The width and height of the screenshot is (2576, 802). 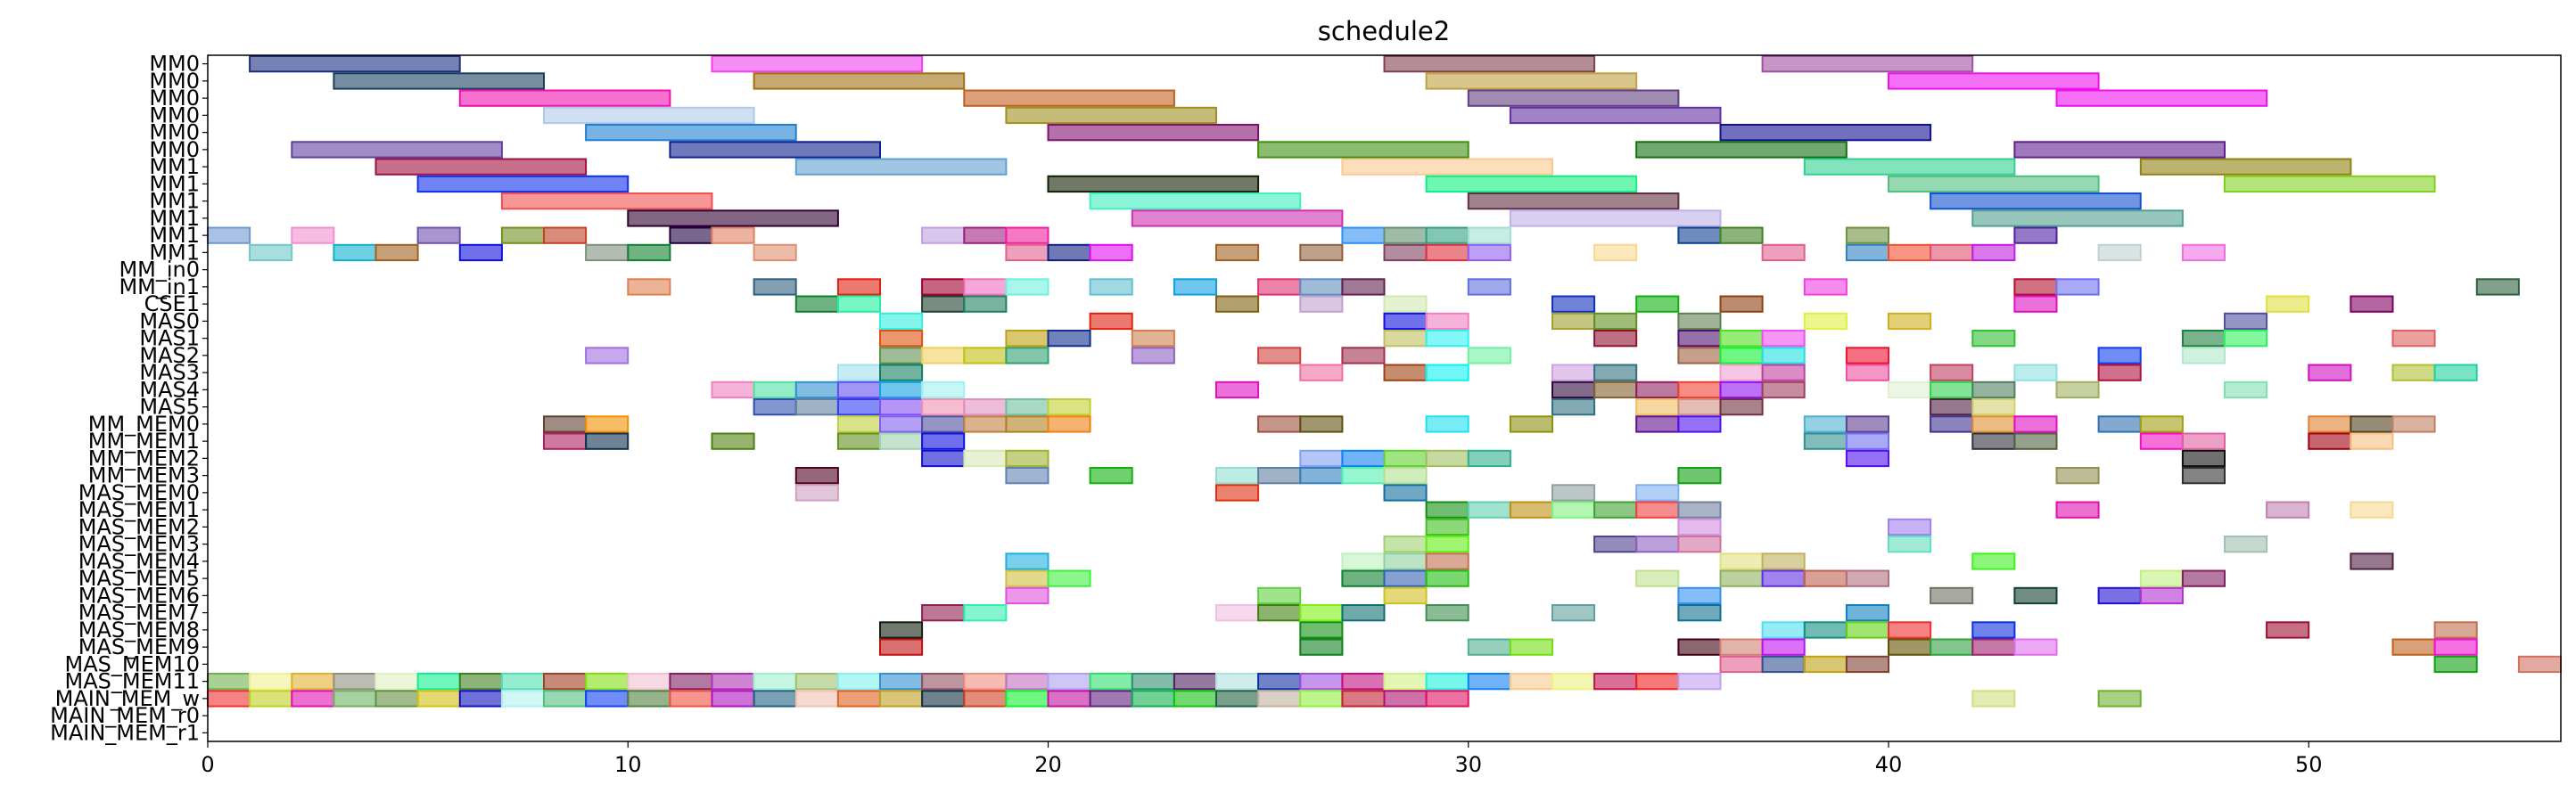 I want to click on row-label: MAS_MEM5, so click(x=139, y=578).